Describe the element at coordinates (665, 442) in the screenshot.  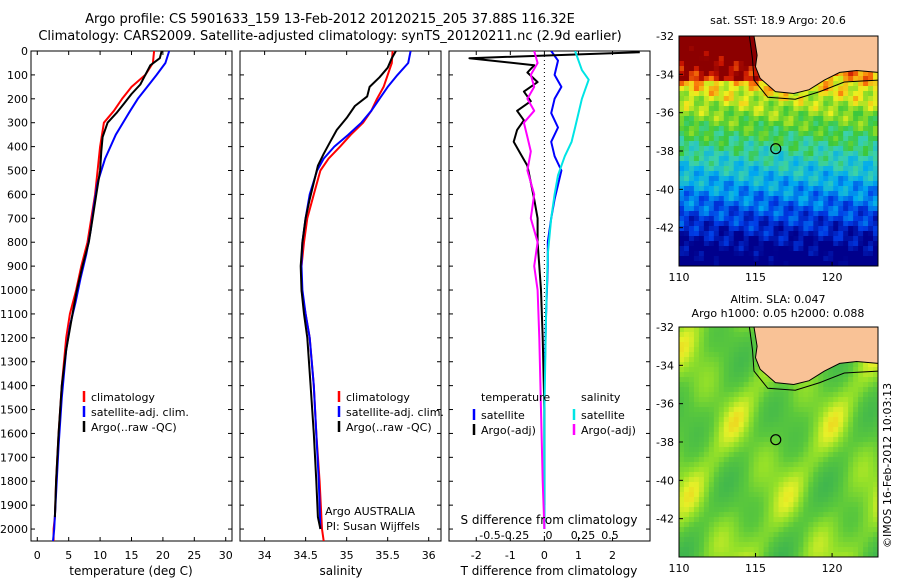
I see `sla-lat-label: -38` at that location.